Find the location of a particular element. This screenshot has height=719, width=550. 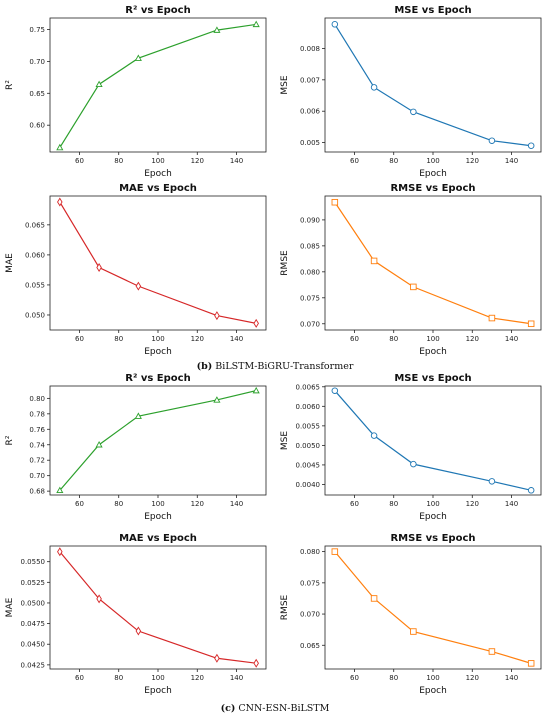

y-tick-label: 0.075 is located at coordinates (310, 583).